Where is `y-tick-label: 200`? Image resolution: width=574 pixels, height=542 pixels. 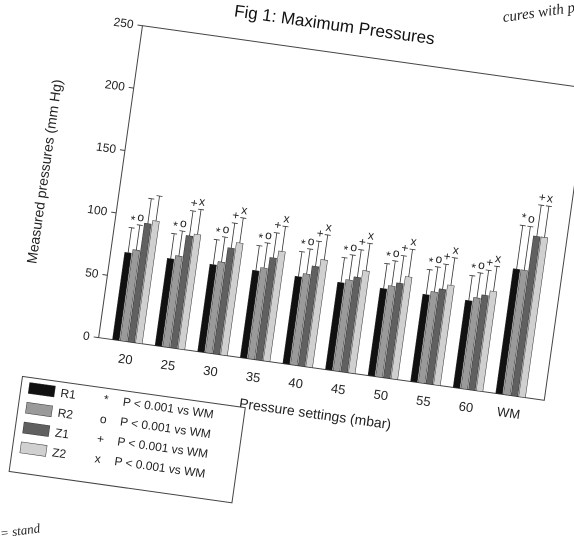 y-tick-label: 200 is located at coordinates (115, 85).